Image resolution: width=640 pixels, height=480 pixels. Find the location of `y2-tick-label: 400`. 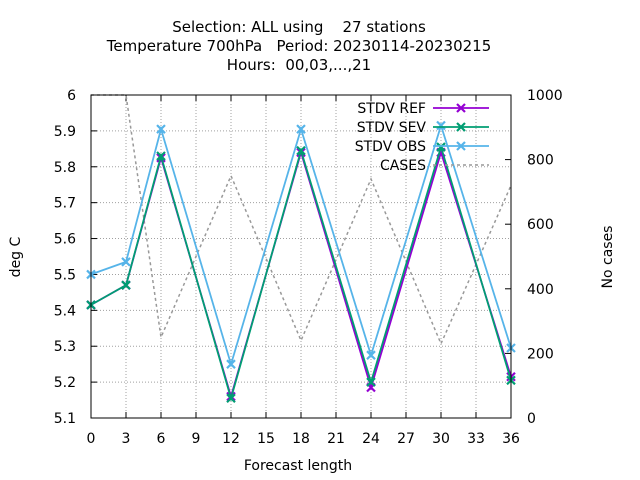

y2-tick-label: 400 is located at coordinates (540, 290).